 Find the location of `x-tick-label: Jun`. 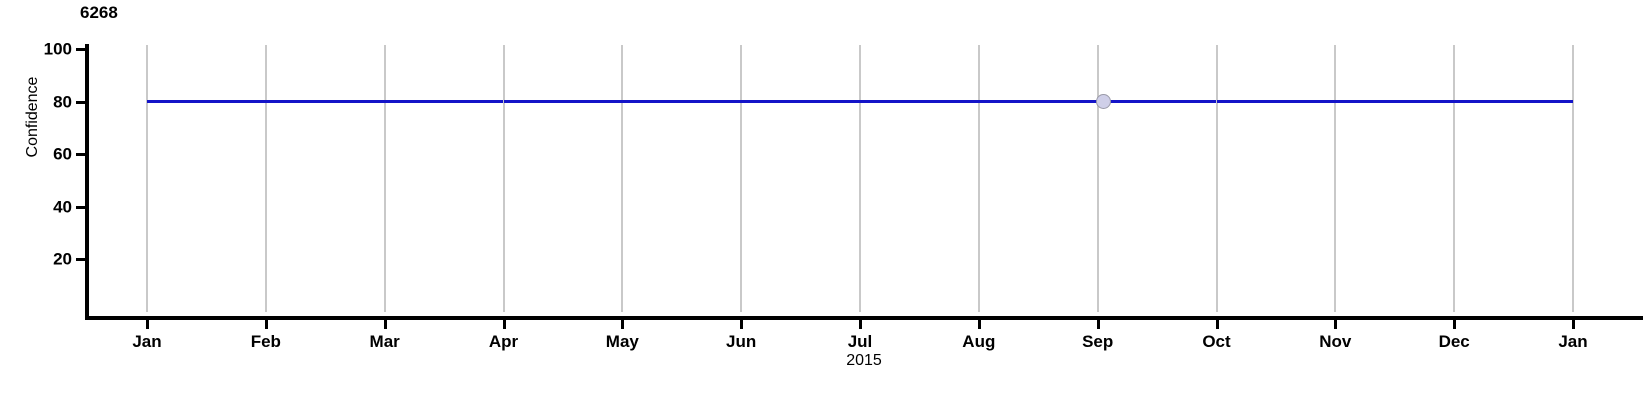

x-tick-label: Jun is located at coordinates (741, 341).